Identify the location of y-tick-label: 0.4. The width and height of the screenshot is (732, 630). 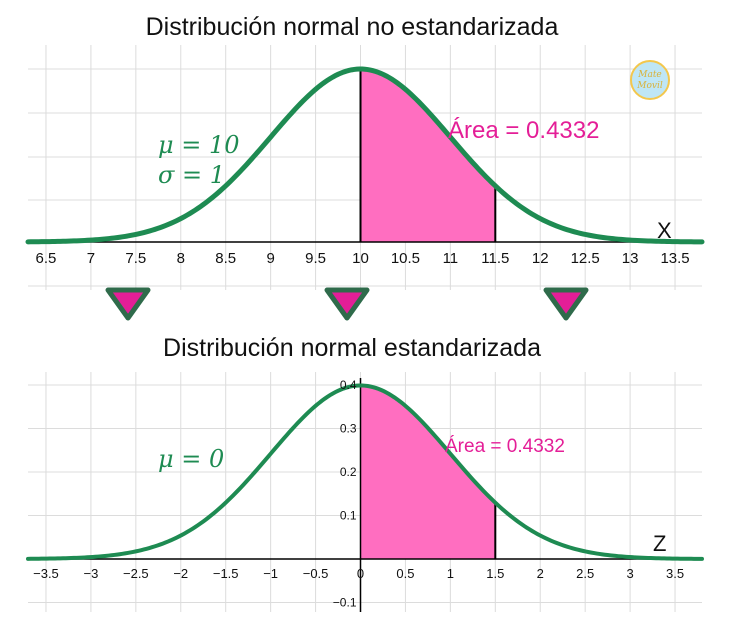
(348, 385).